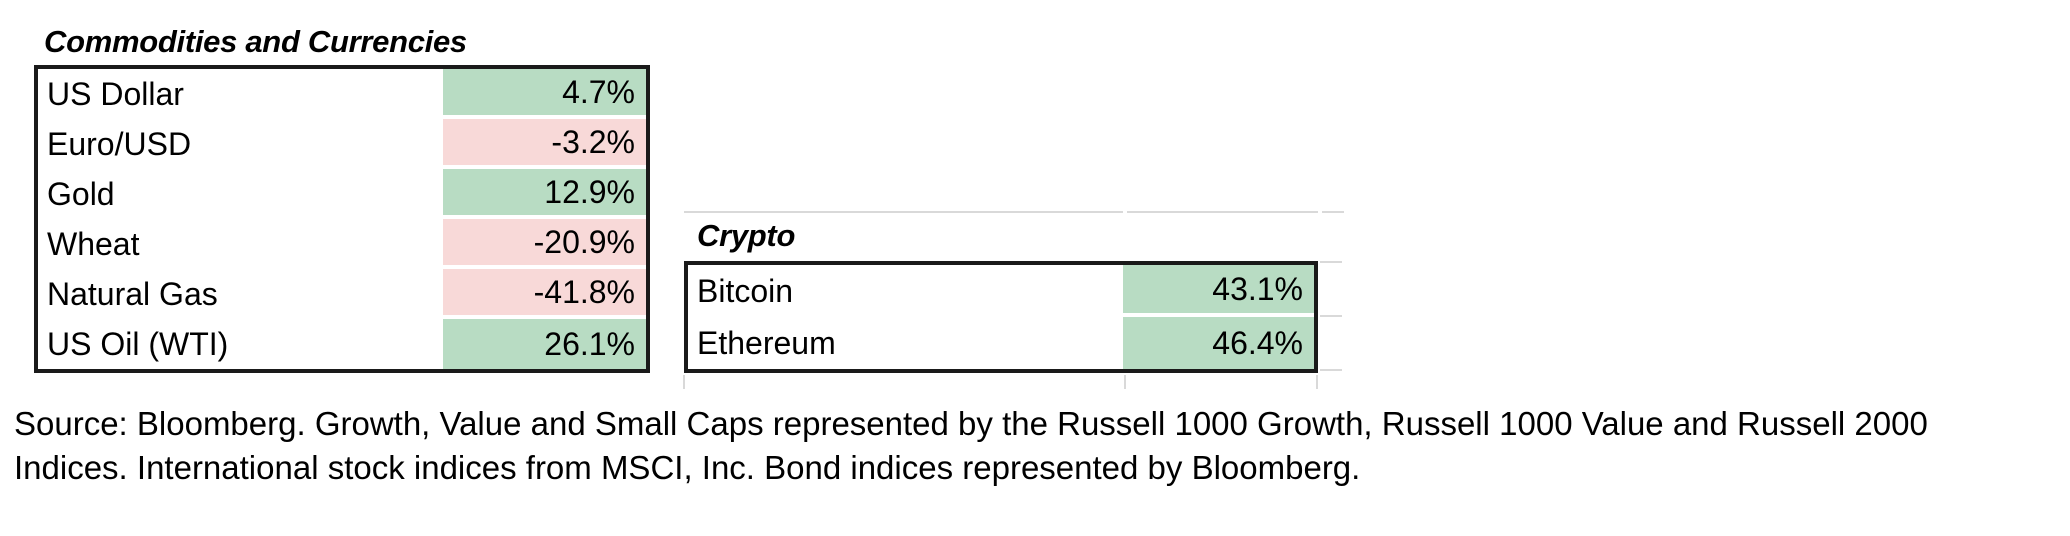  What do you see at coordinates (544, 144) in the screenshot?
I see `return-value: -3.2%` at bounding box center [544, 144].